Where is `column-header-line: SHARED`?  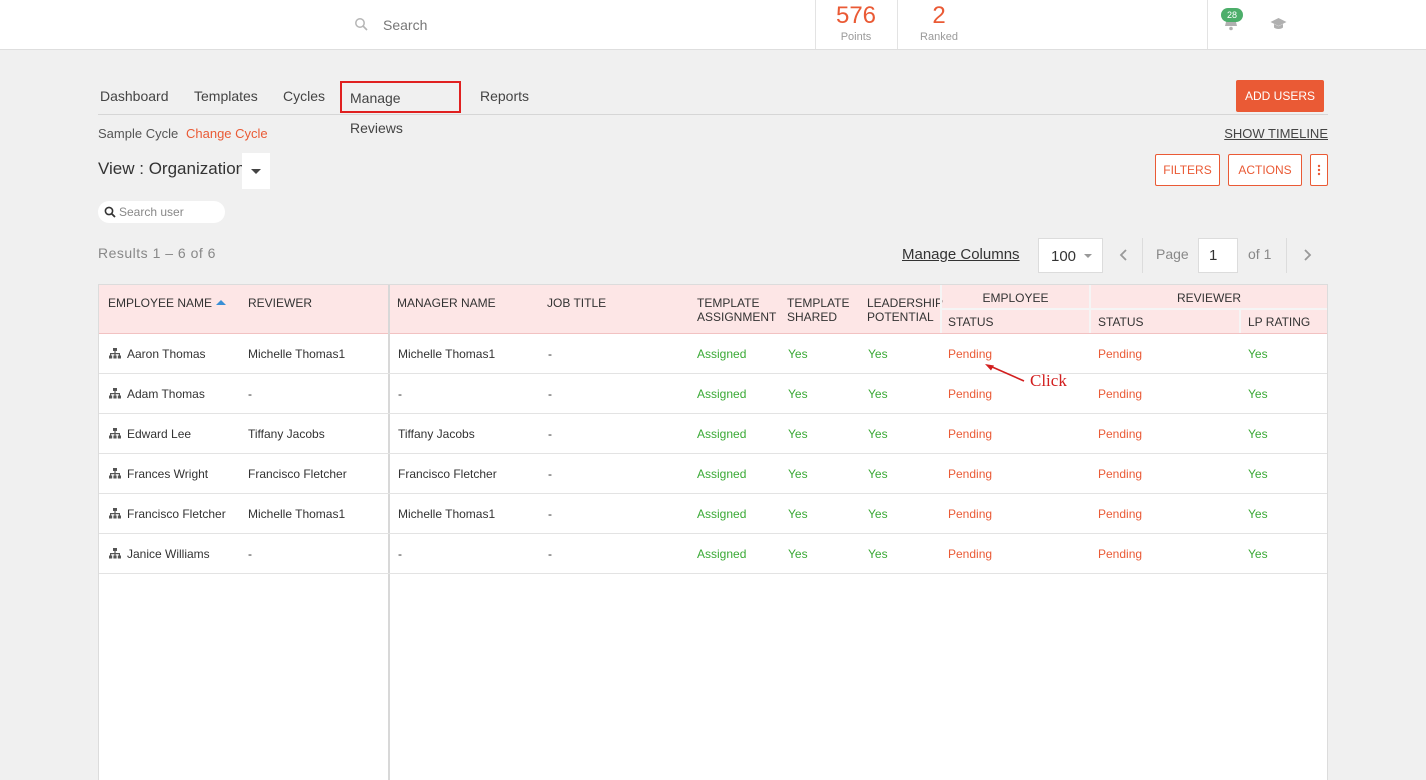
column-header-line: SHARED is located at coordinates (812, 317).